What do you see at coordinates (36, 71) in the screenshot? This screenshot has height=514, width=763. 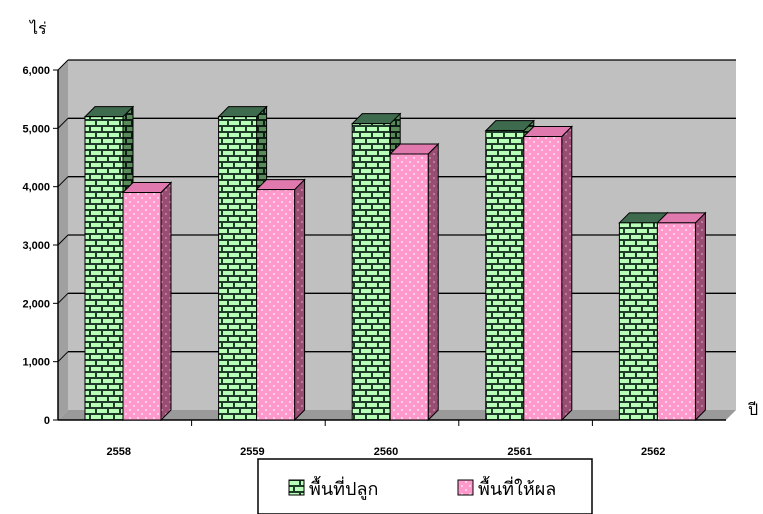 I see `y-tick-label: 6,000` at bounding box center [36, 71].